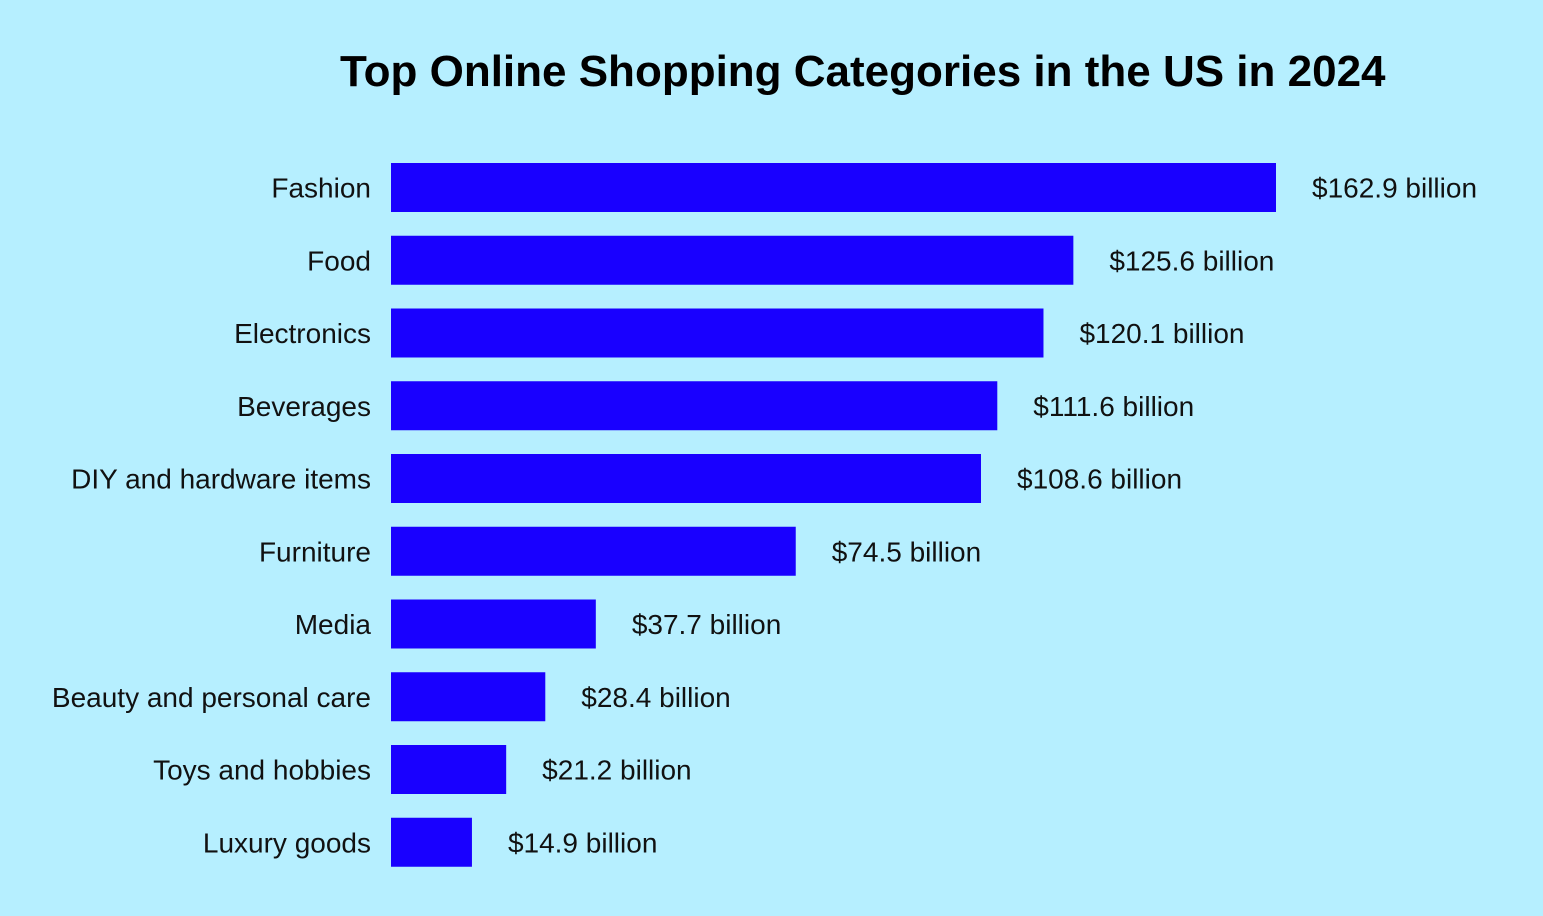 The width and height of the screenshot is (1543, 916). I want to click on value-label: $108.6 billion, so click(1099, 479).